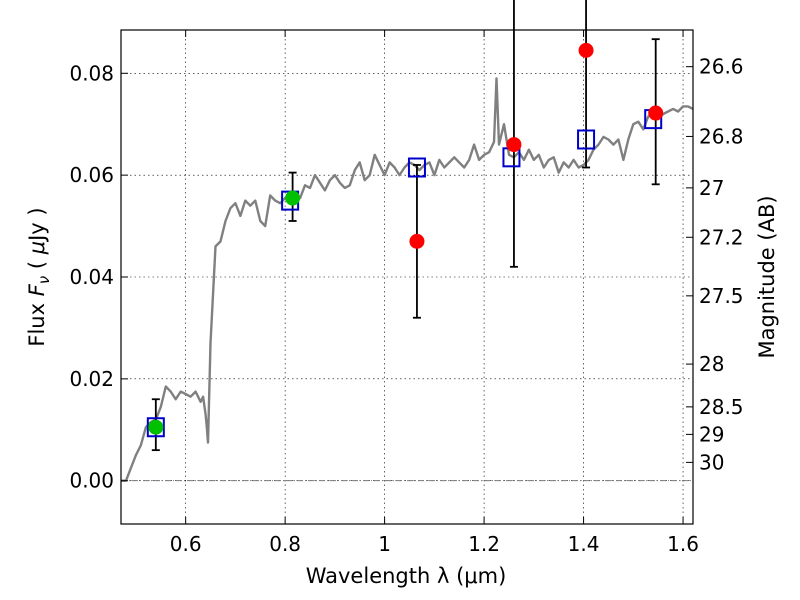 The width and height of the screenshot is (800, 600). Describe the element at coordinates (37, 225) in the screenshot. I see `y-axis-label-unit-rest: Jy )` at that location.